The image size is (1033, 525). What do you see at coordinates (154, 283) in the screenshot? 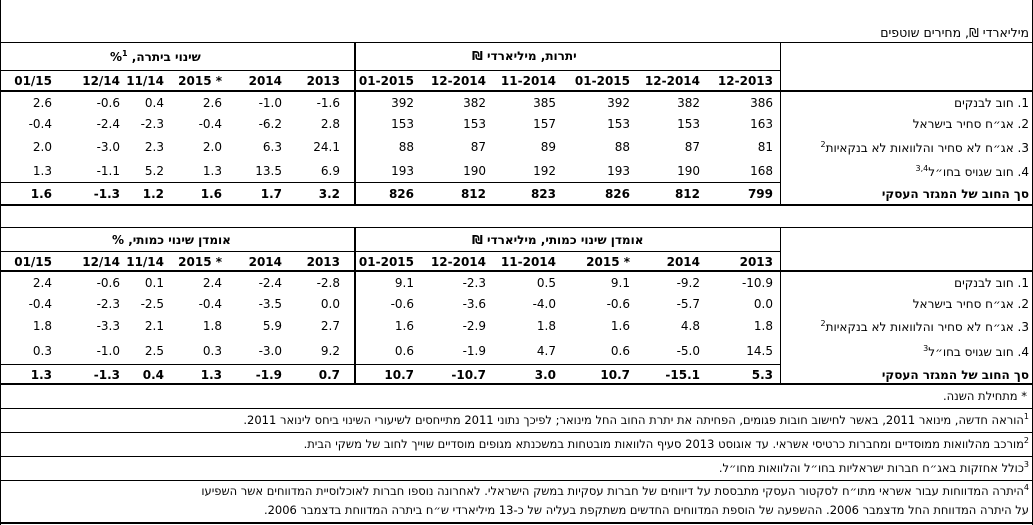
I see `table-cell: 0.1` at bounding box center [154, 283].